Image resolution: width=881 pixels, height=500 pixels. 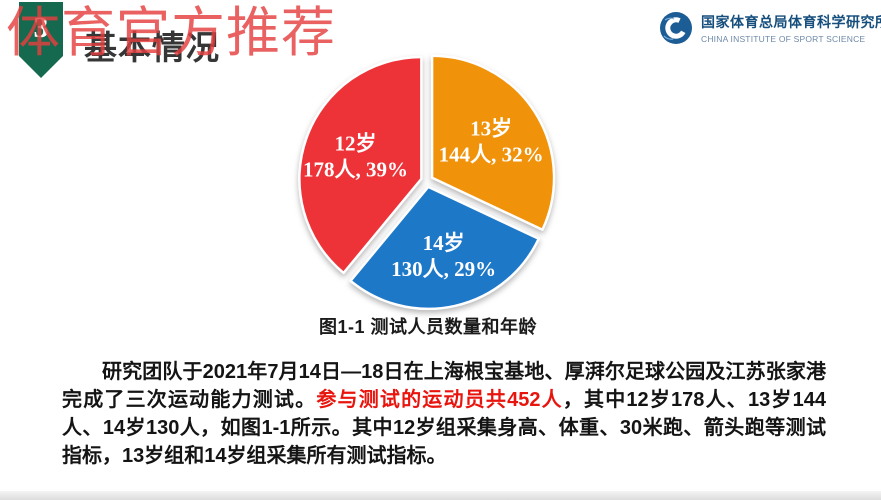 What do you see at coordinates (791, 22) in the screenshot?
I see `logo-name-cn: 国家体育总局体育科学研究所` at bounding box center [791, 22].